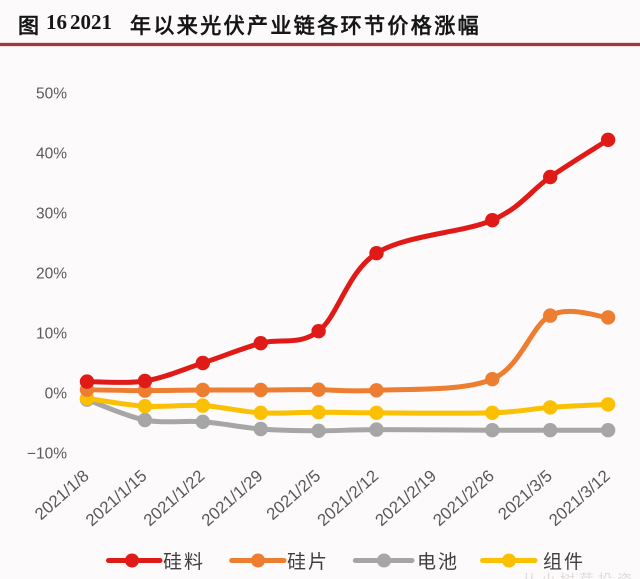  I want to click on svg-text: 2021/2/19, so click(405, 498).